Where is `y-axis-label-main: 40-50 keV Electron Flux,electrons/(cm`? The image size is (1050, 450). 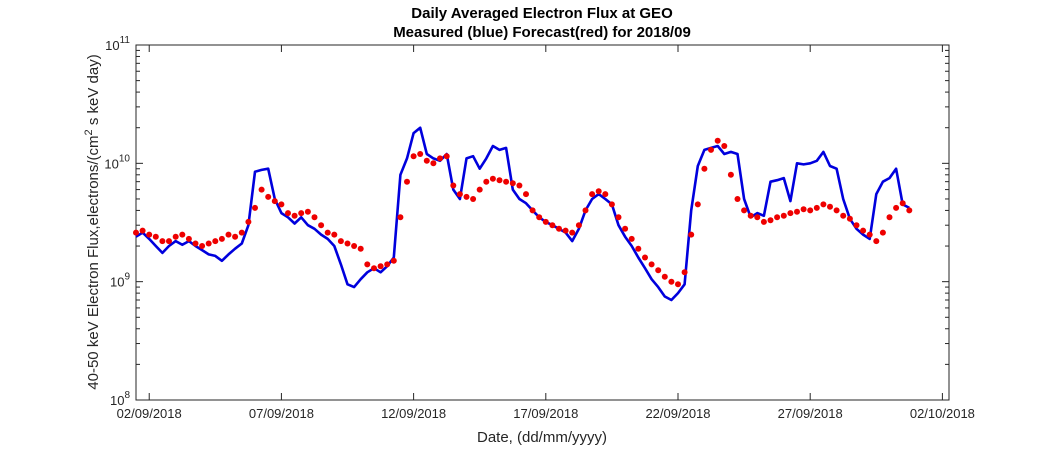 y-axis-label-main: 40-50 keV Electron Flux,electrons/(cm is located at coordinates (93, 262).